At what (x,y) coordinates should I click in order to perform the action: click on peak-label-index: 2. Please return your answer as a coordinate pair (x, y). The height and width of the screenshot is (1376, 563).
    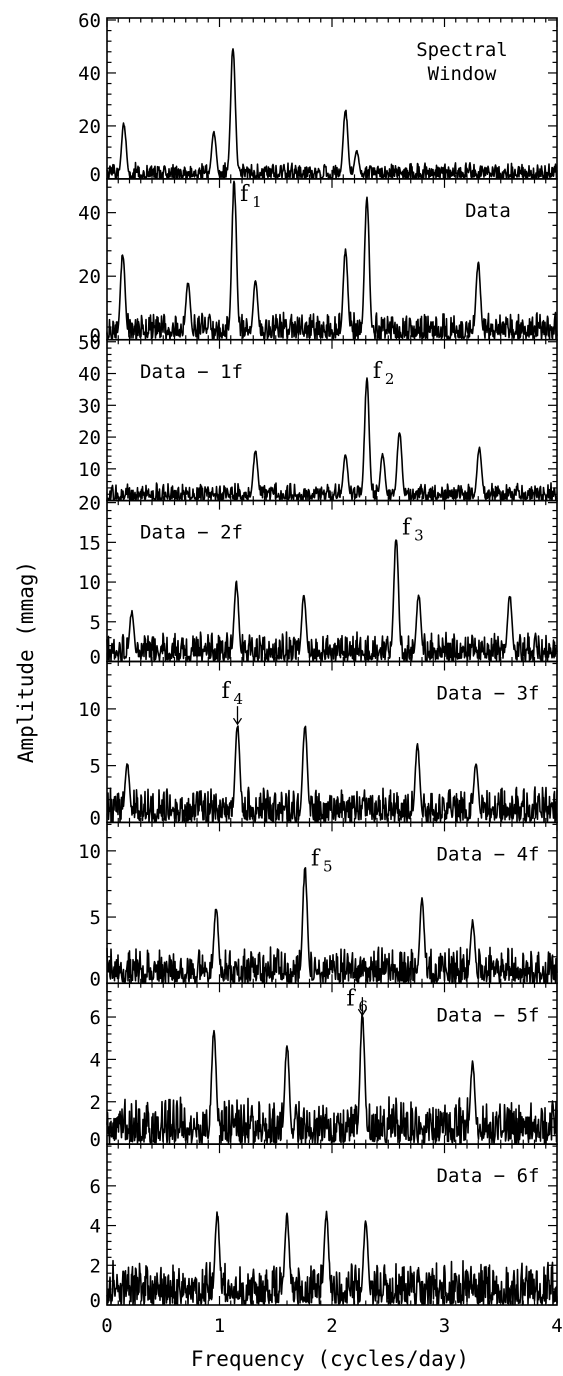
    Looking at the image, I should click on (390, 379).